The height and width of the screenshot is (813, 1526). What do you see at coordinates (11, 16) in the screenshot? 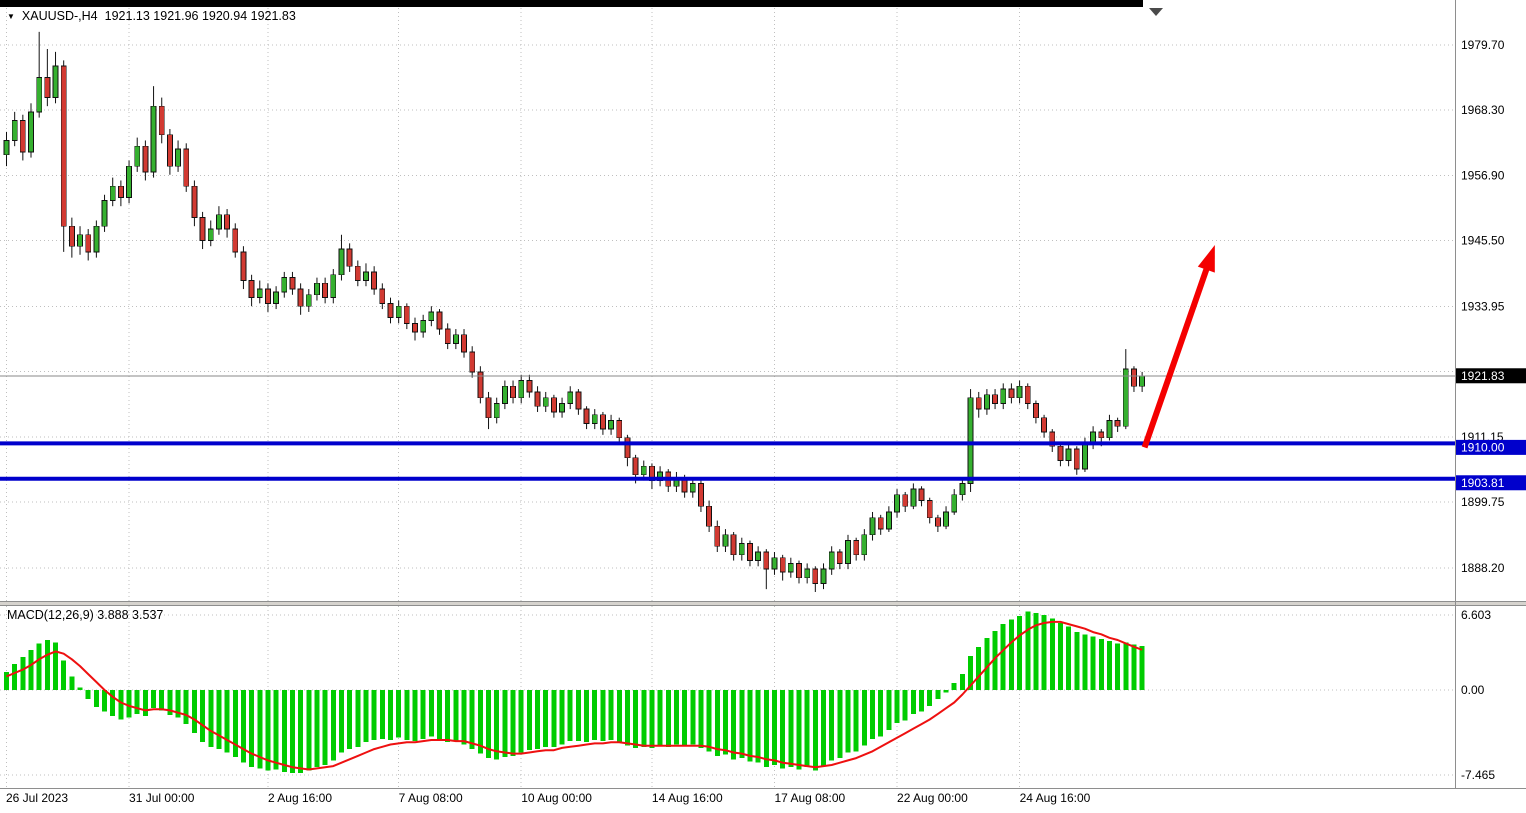
I see `collapse-chart-icon: ▼` at bounding box center [11, 16].